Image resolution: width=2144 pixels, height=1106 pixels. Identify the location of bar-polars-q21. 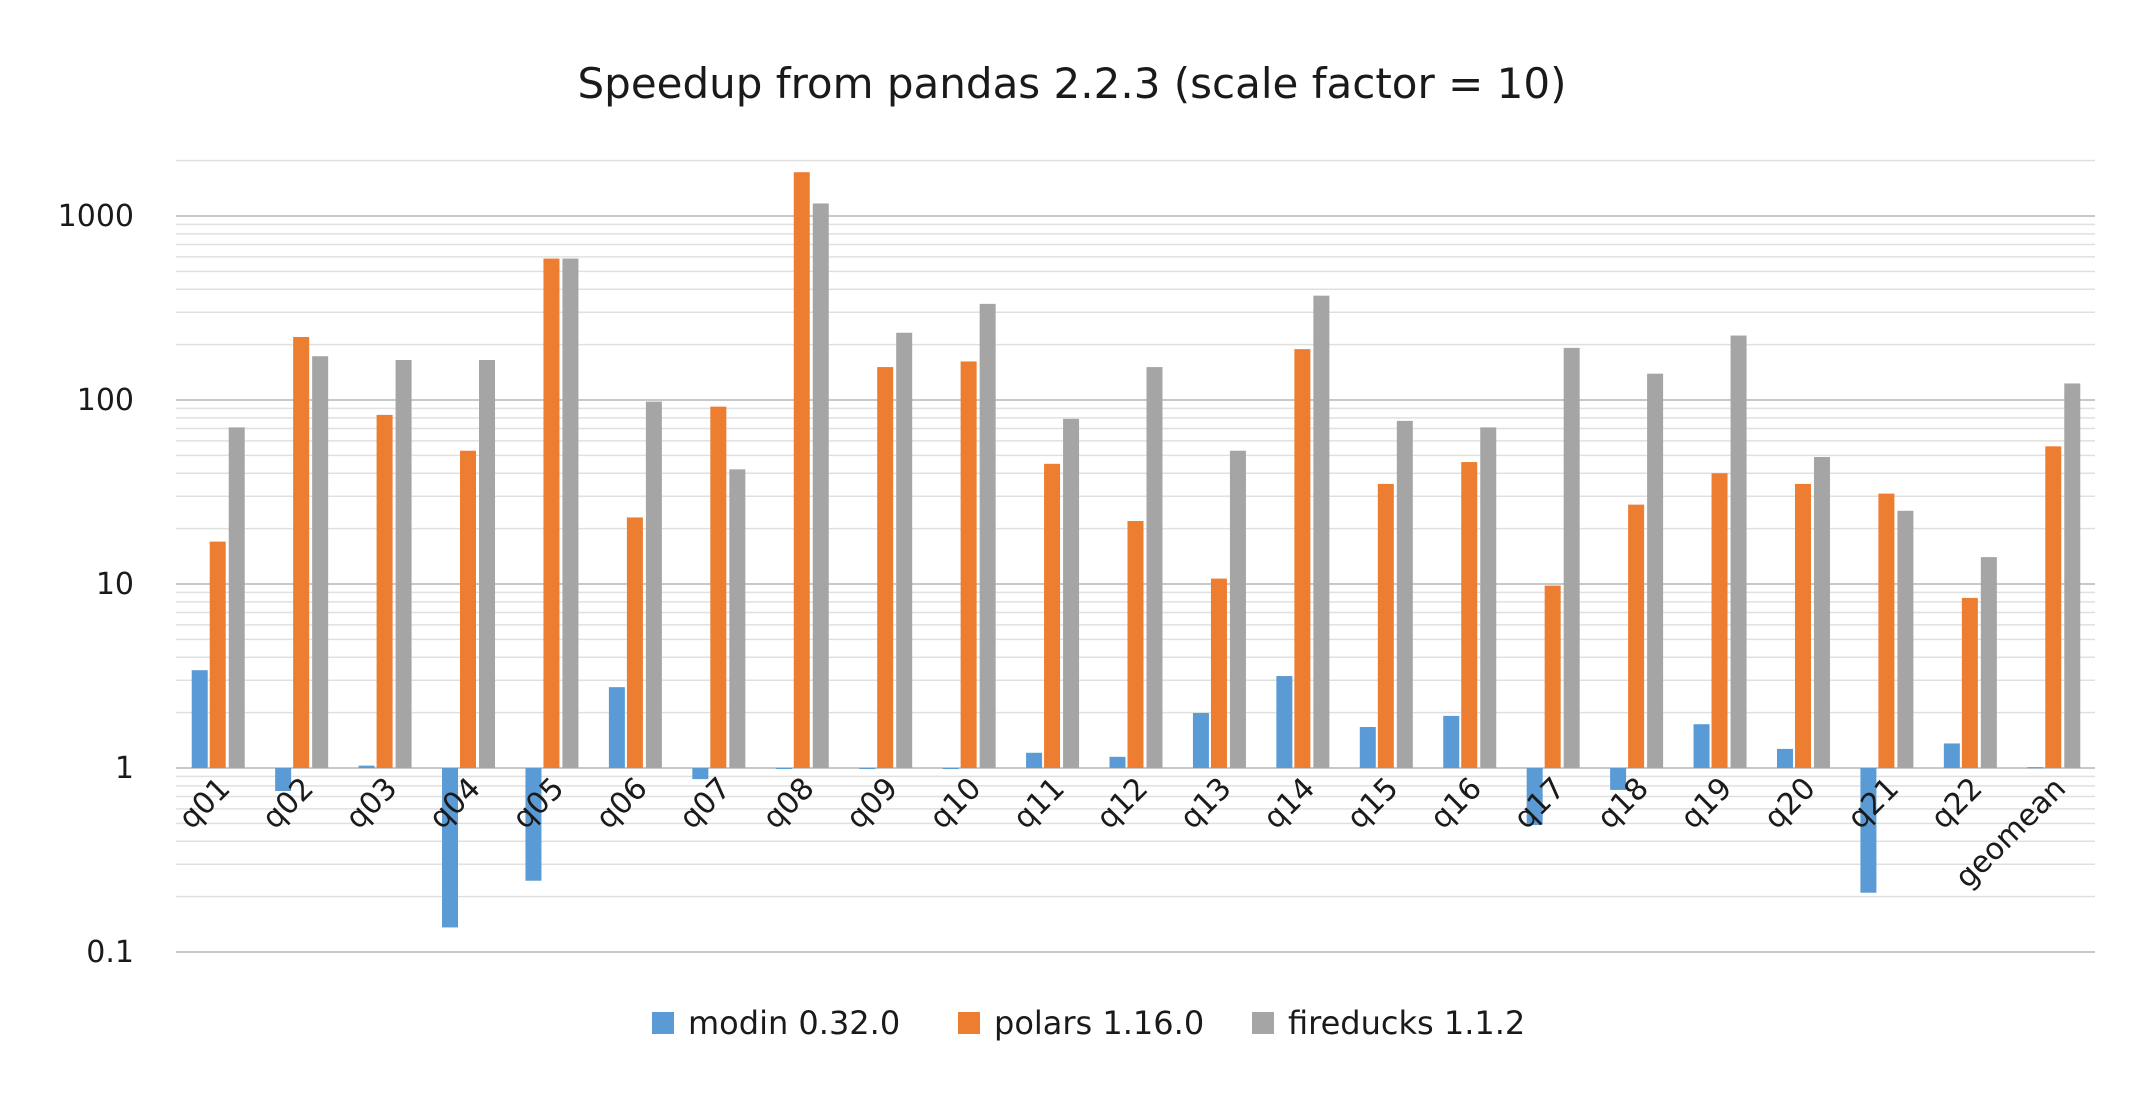
(1886, 630).